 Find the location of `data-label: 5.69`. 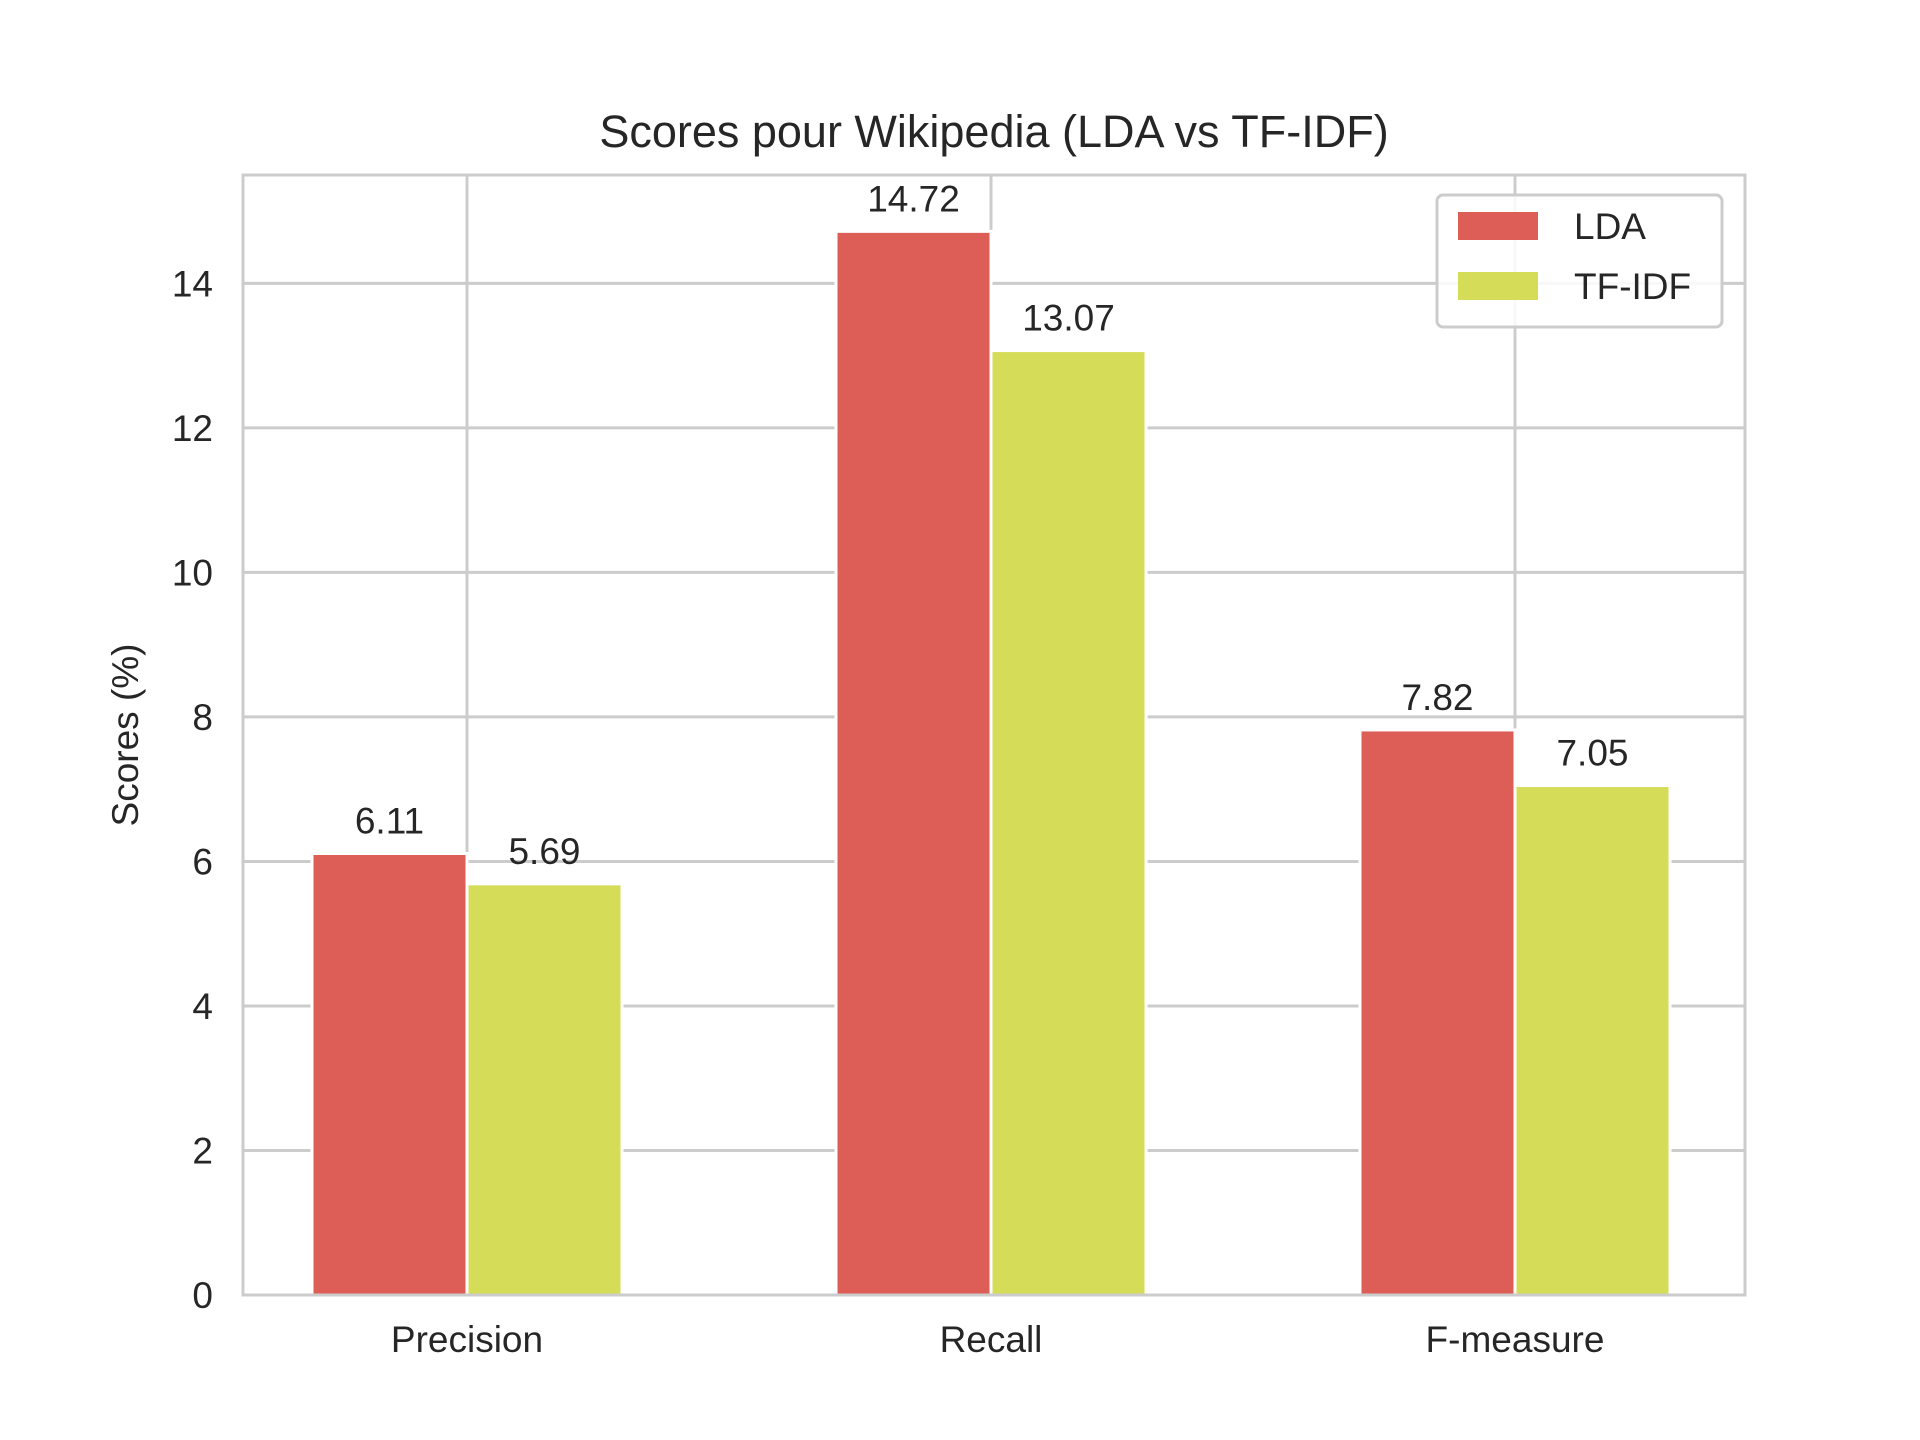

data-label: 5.69 is located at coordinates (544, 851).